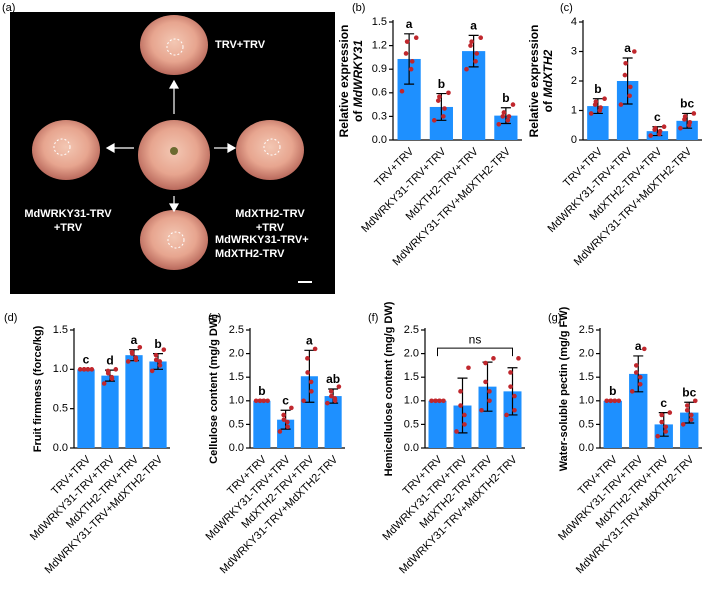 This screenshot has height=601, width=709. Describe the element at coordinates (574, 51) in the screenshot. I see `y-tick-label: 3` at that location.